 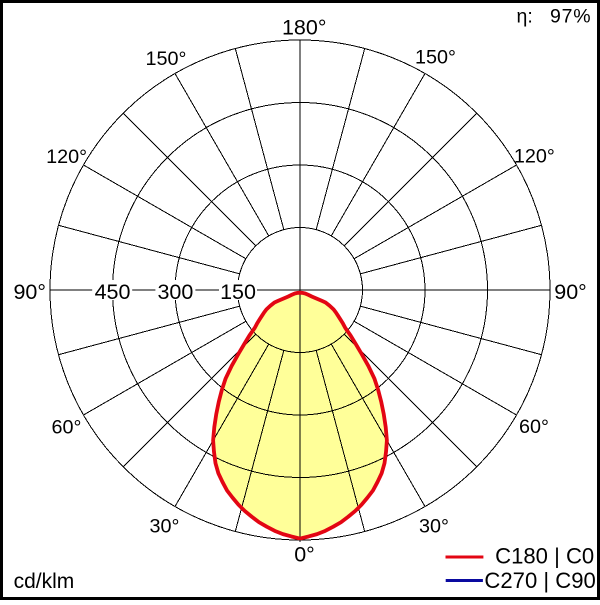 What do you see at coordinates (539, 580) in the screenshot?
I see `svg-text: C270 | C90` at bounding box center [539, 580].